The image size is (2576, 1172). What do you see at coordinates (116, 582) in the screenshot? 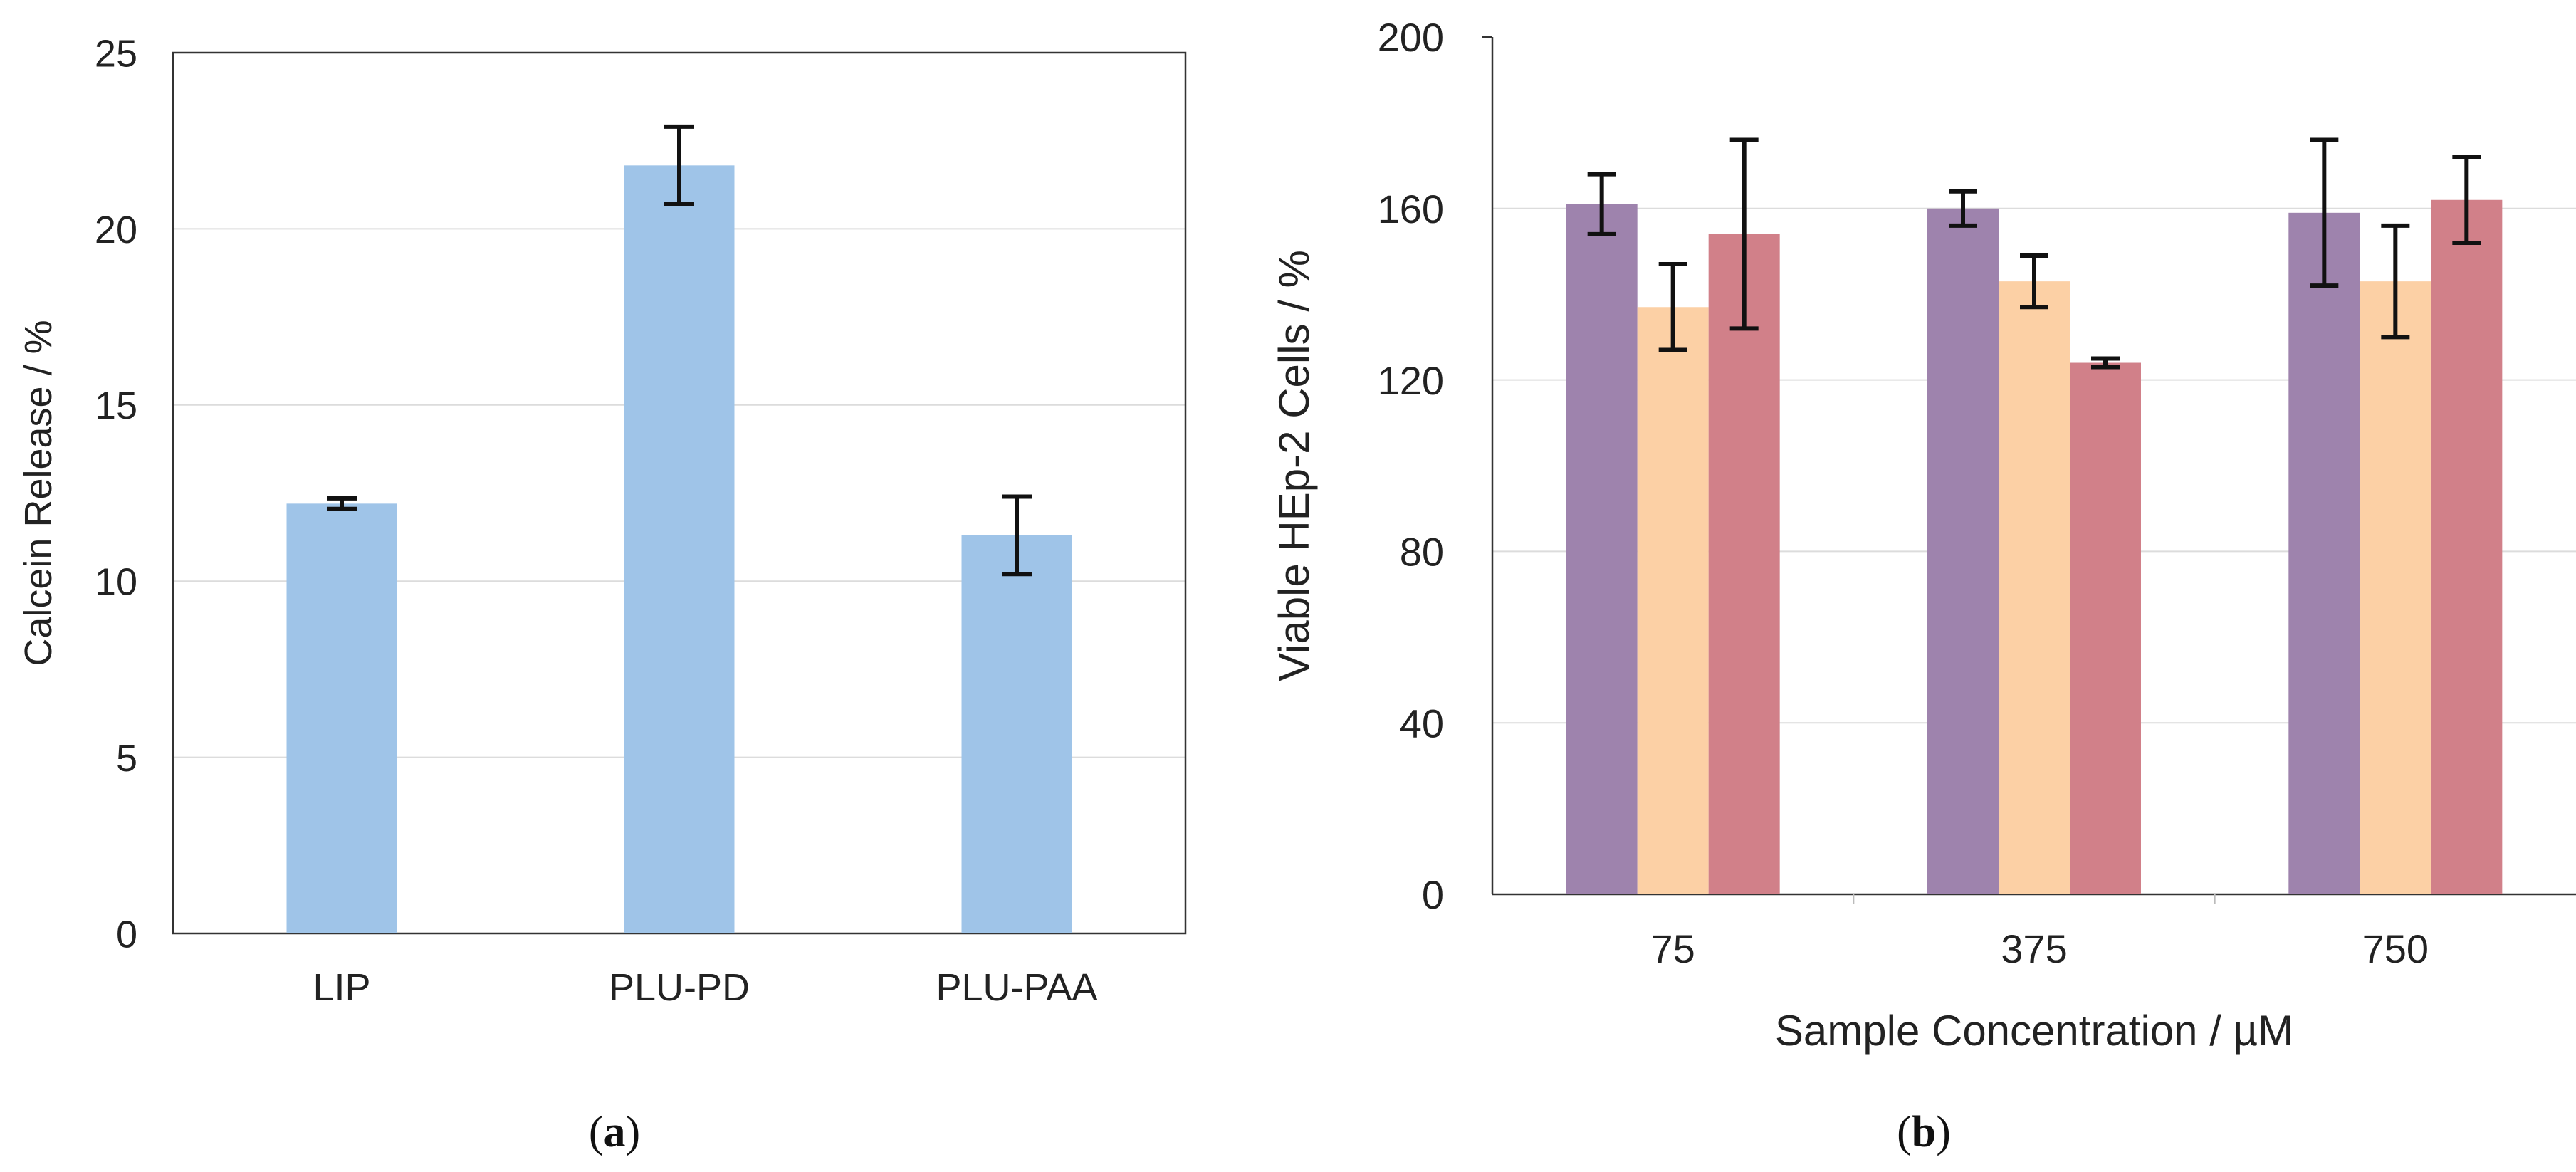
I see `chart-a-y-tick-label: 10` at bounding box center [116, 582].